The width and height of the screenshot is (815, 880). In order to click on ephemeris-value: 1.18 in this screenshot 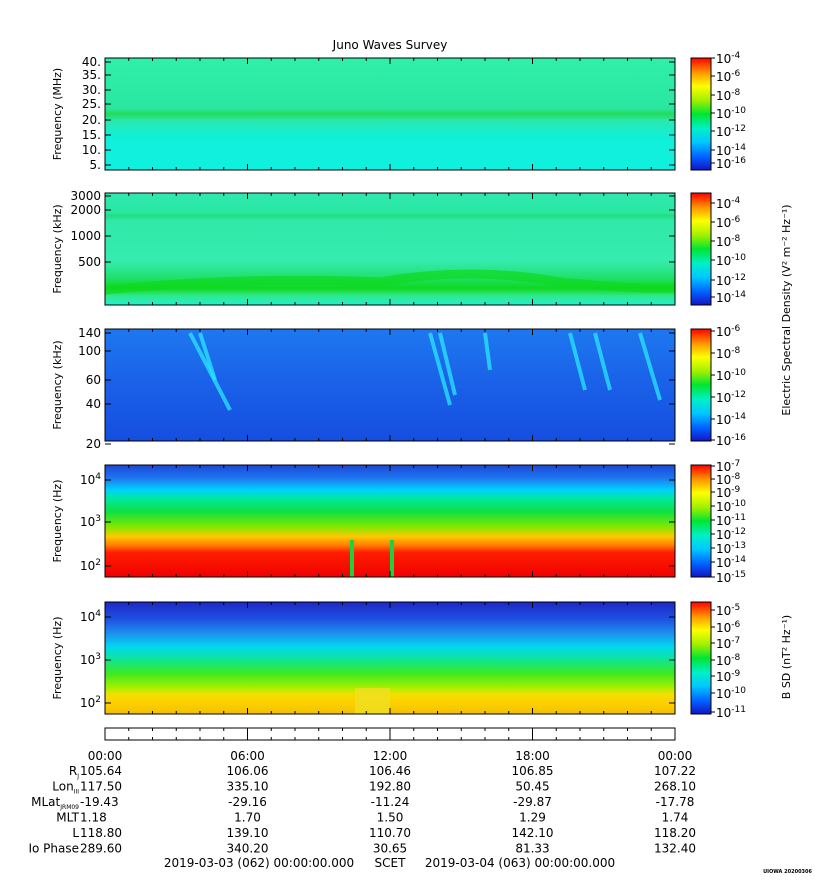, I will do `click(93, 818)`.